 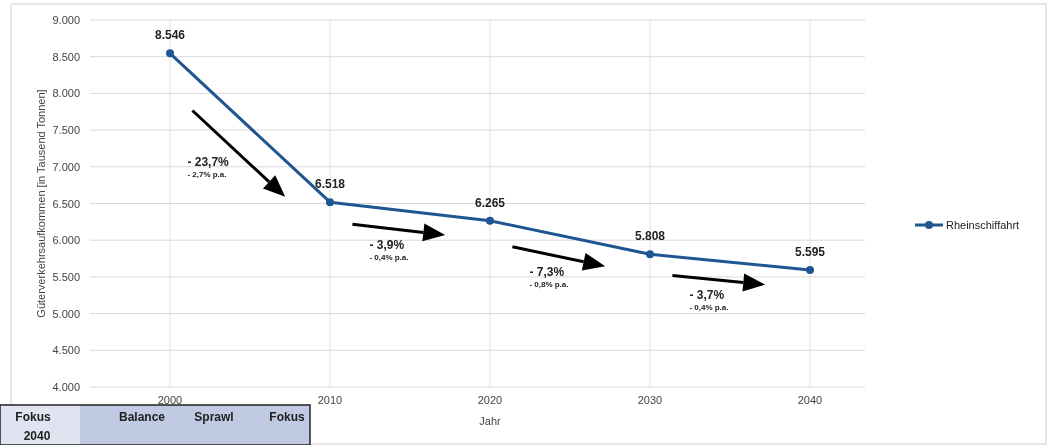 What do you see at coordinates (490, 421) in the screenshot?
I see `x-axis-title: Jahr` at bounding box center [490, 421].